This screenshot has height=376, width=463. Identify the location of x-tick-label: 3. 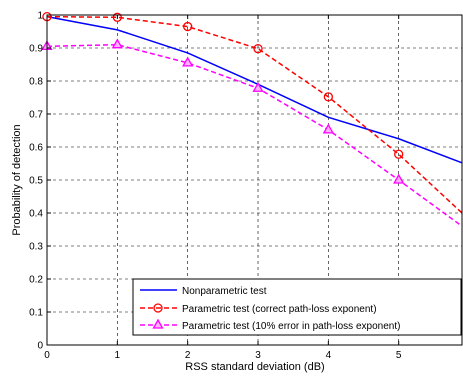
(258, 355).